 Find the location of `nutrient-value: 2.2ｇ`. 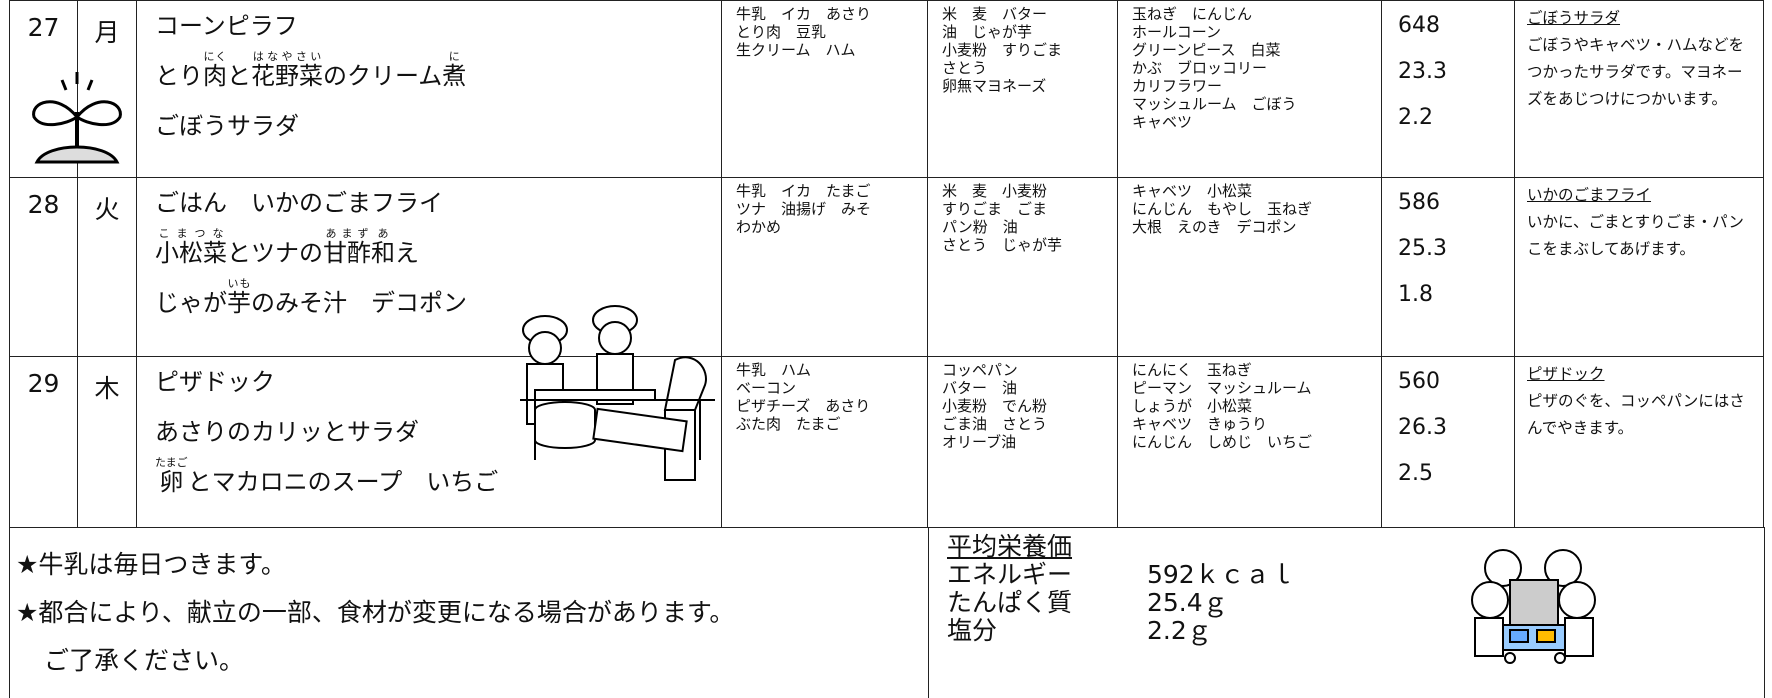

nutrient-value: 2.2ｇ is located at coordinates (1179, 630).